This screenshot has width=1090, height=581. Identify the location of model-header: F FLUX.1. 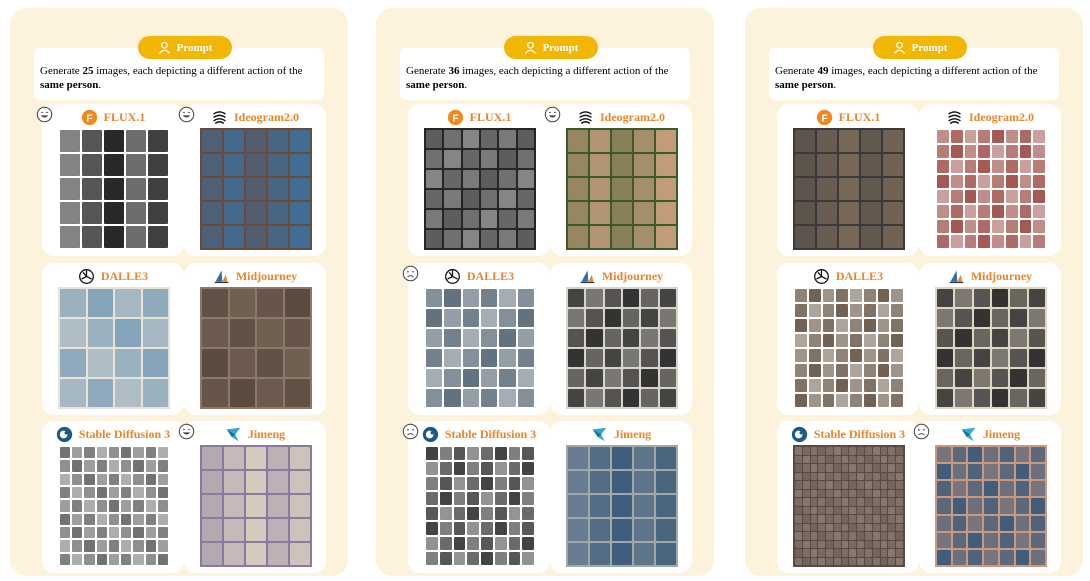
(479, 117).